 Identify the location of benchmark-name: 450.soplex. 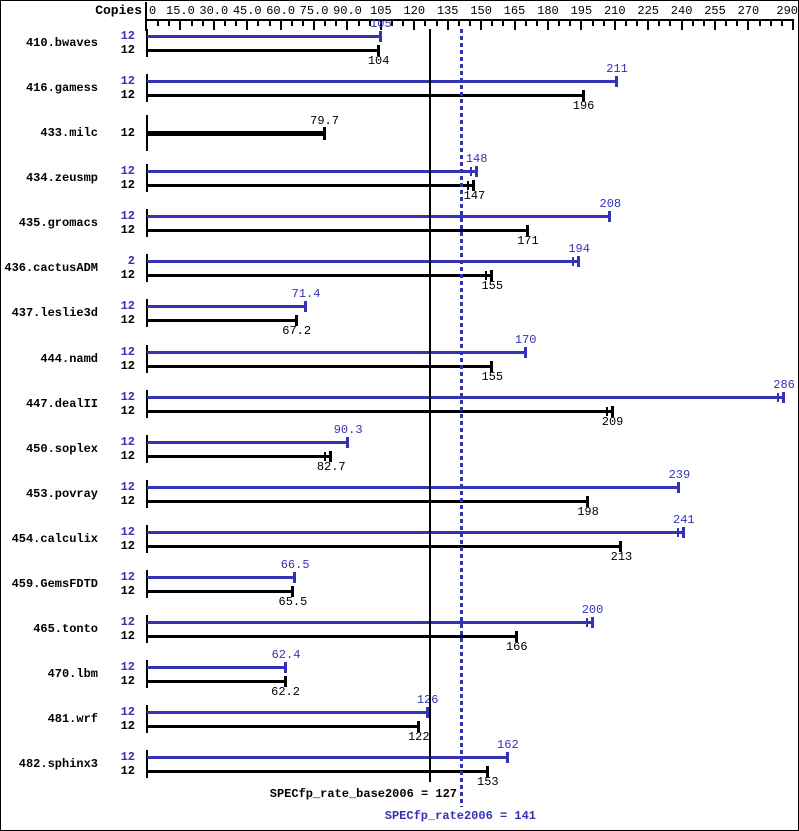
(61, 449).